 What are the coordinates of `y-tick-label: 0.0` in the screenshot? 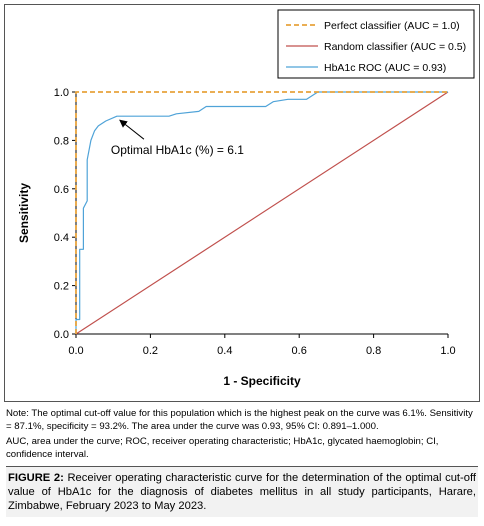 It's located at (61, 335).